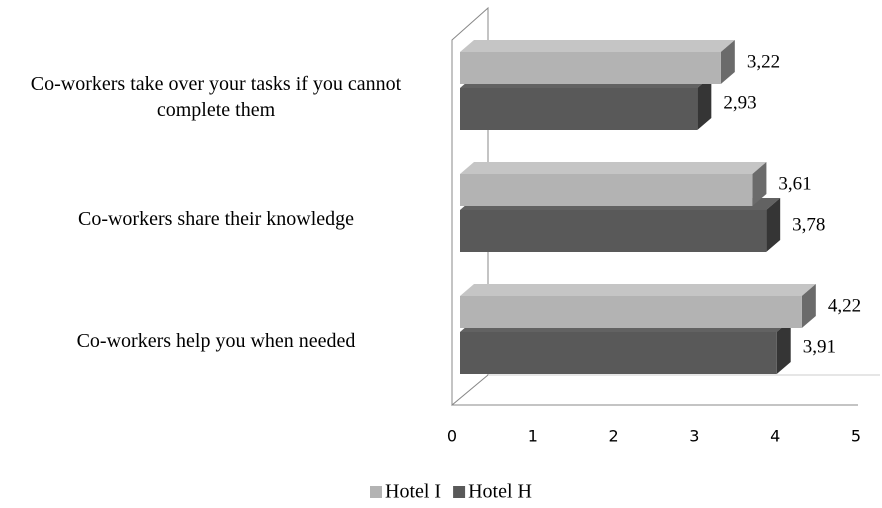 This screenshot has width=882, height=508. I want to click on value-label: 2,93, so click(739, 102).